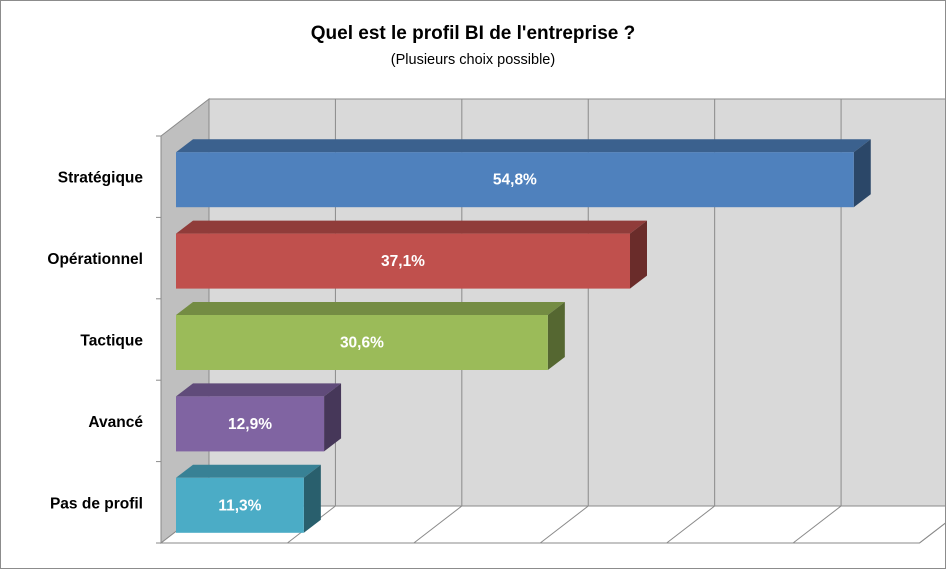  Describe the element at coordinates (115, 422) in the screenshot. I see `category-label-4: Avancé` at that location.